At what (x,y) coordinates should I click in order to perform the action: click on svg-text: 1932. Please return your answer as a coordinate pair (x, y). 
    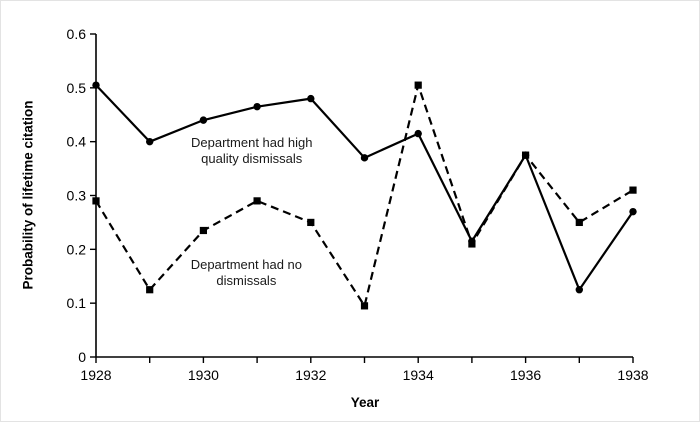
    Looking at the image, I should click on (310, 375).